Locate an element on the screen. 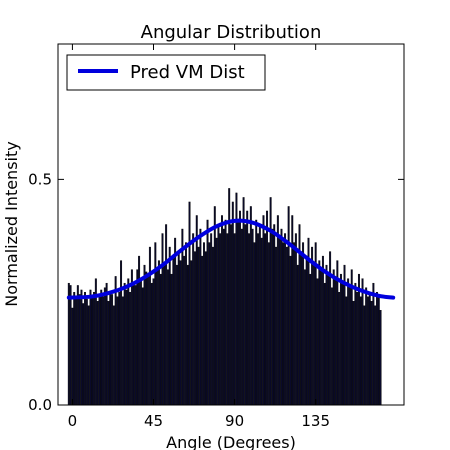 Image resolution: width=450 pixels, height=450 pixels. x-tick-label: 0 is located at coordinates (73, 421).